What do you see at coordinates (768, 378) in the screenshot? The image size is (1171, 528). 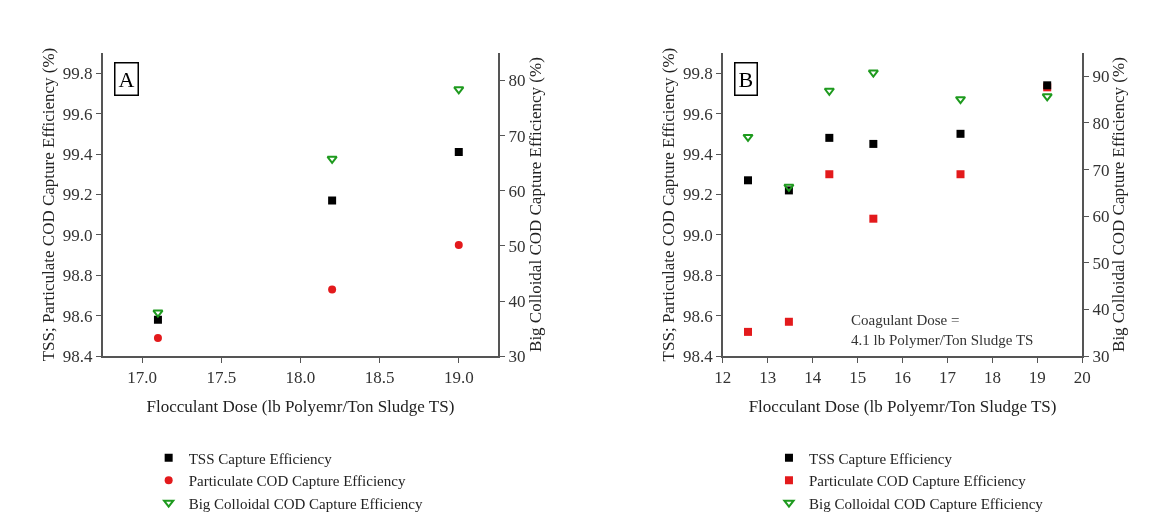 I see `x-tick-label: 13` at bounding box center [768, 378].